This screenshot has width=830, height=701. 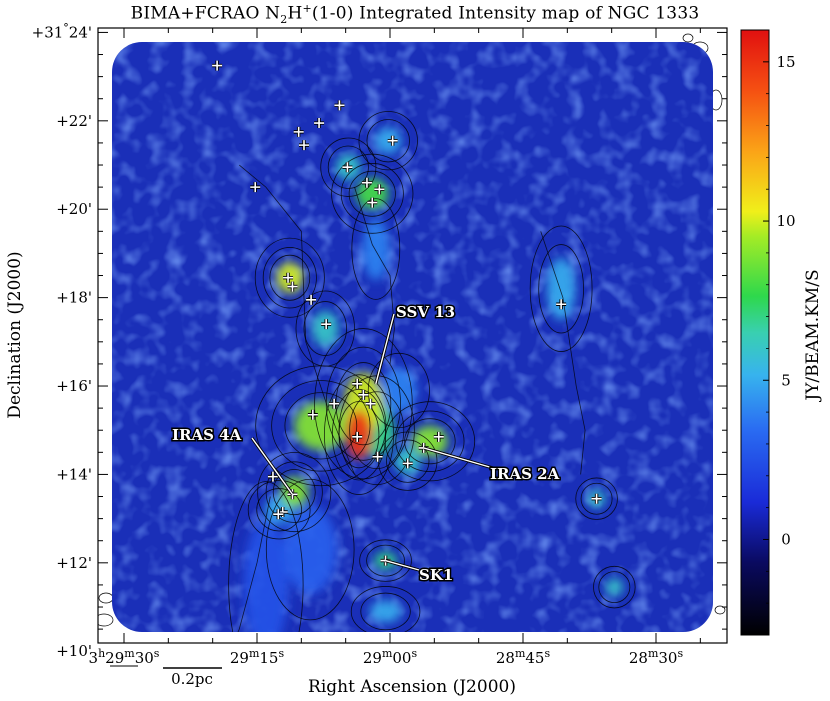 What do you see at coordinates (101, 653) in the screenshot?
I see `tick-unit: h` at bounding box center [101, 653].